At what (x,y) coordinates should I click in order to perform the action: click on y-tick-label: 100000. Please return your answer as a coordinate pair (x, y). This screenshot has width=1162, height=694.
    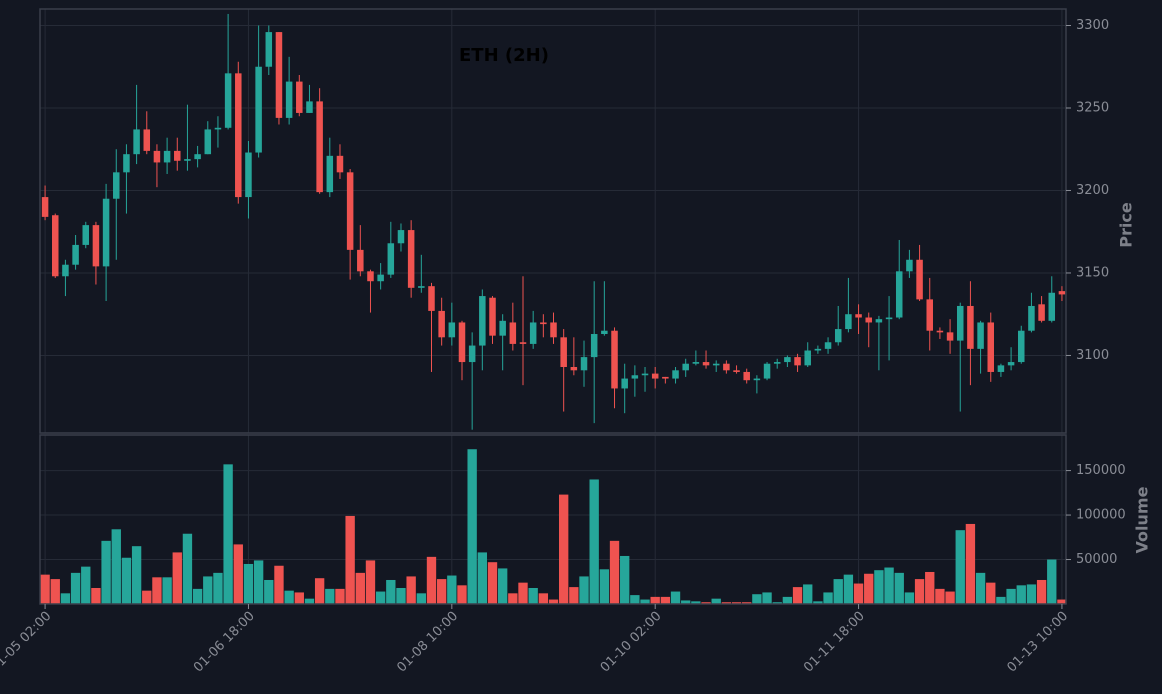
    Looking at the image, I should click on (1101, 515).